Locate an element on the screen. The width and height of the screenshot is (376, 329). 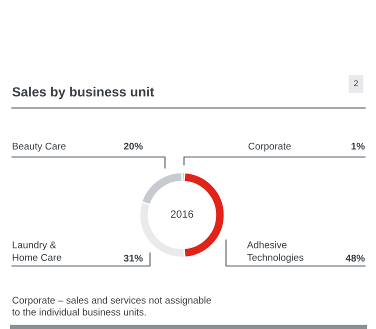
data-label: 31% is located at coordinates (133, 258).